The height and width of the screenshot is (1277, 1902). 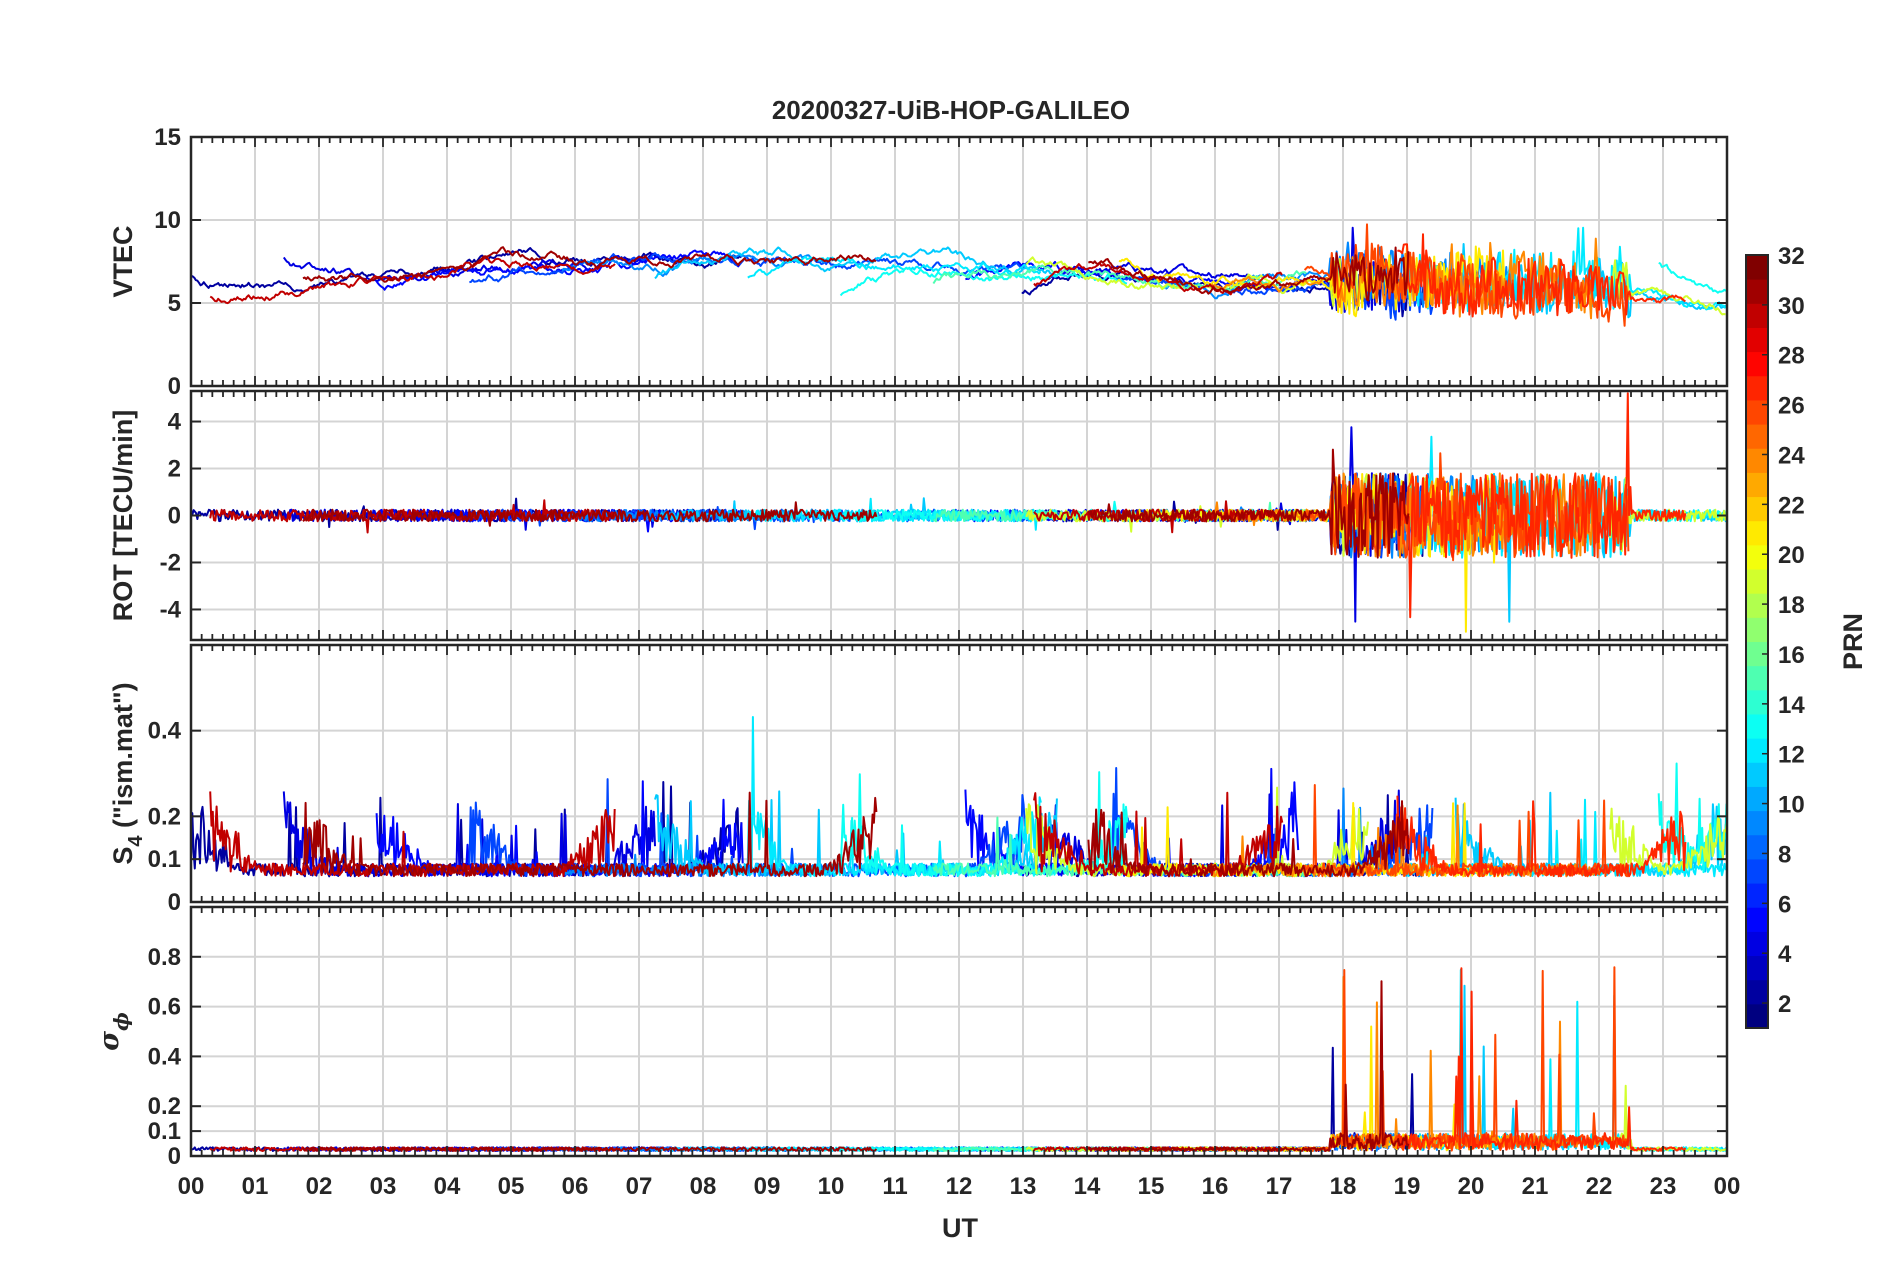 What do you see at coordinates (831, 1186) in the screenshot?
I see `x-tick-label: 10` at bounding box center [831, 1186].